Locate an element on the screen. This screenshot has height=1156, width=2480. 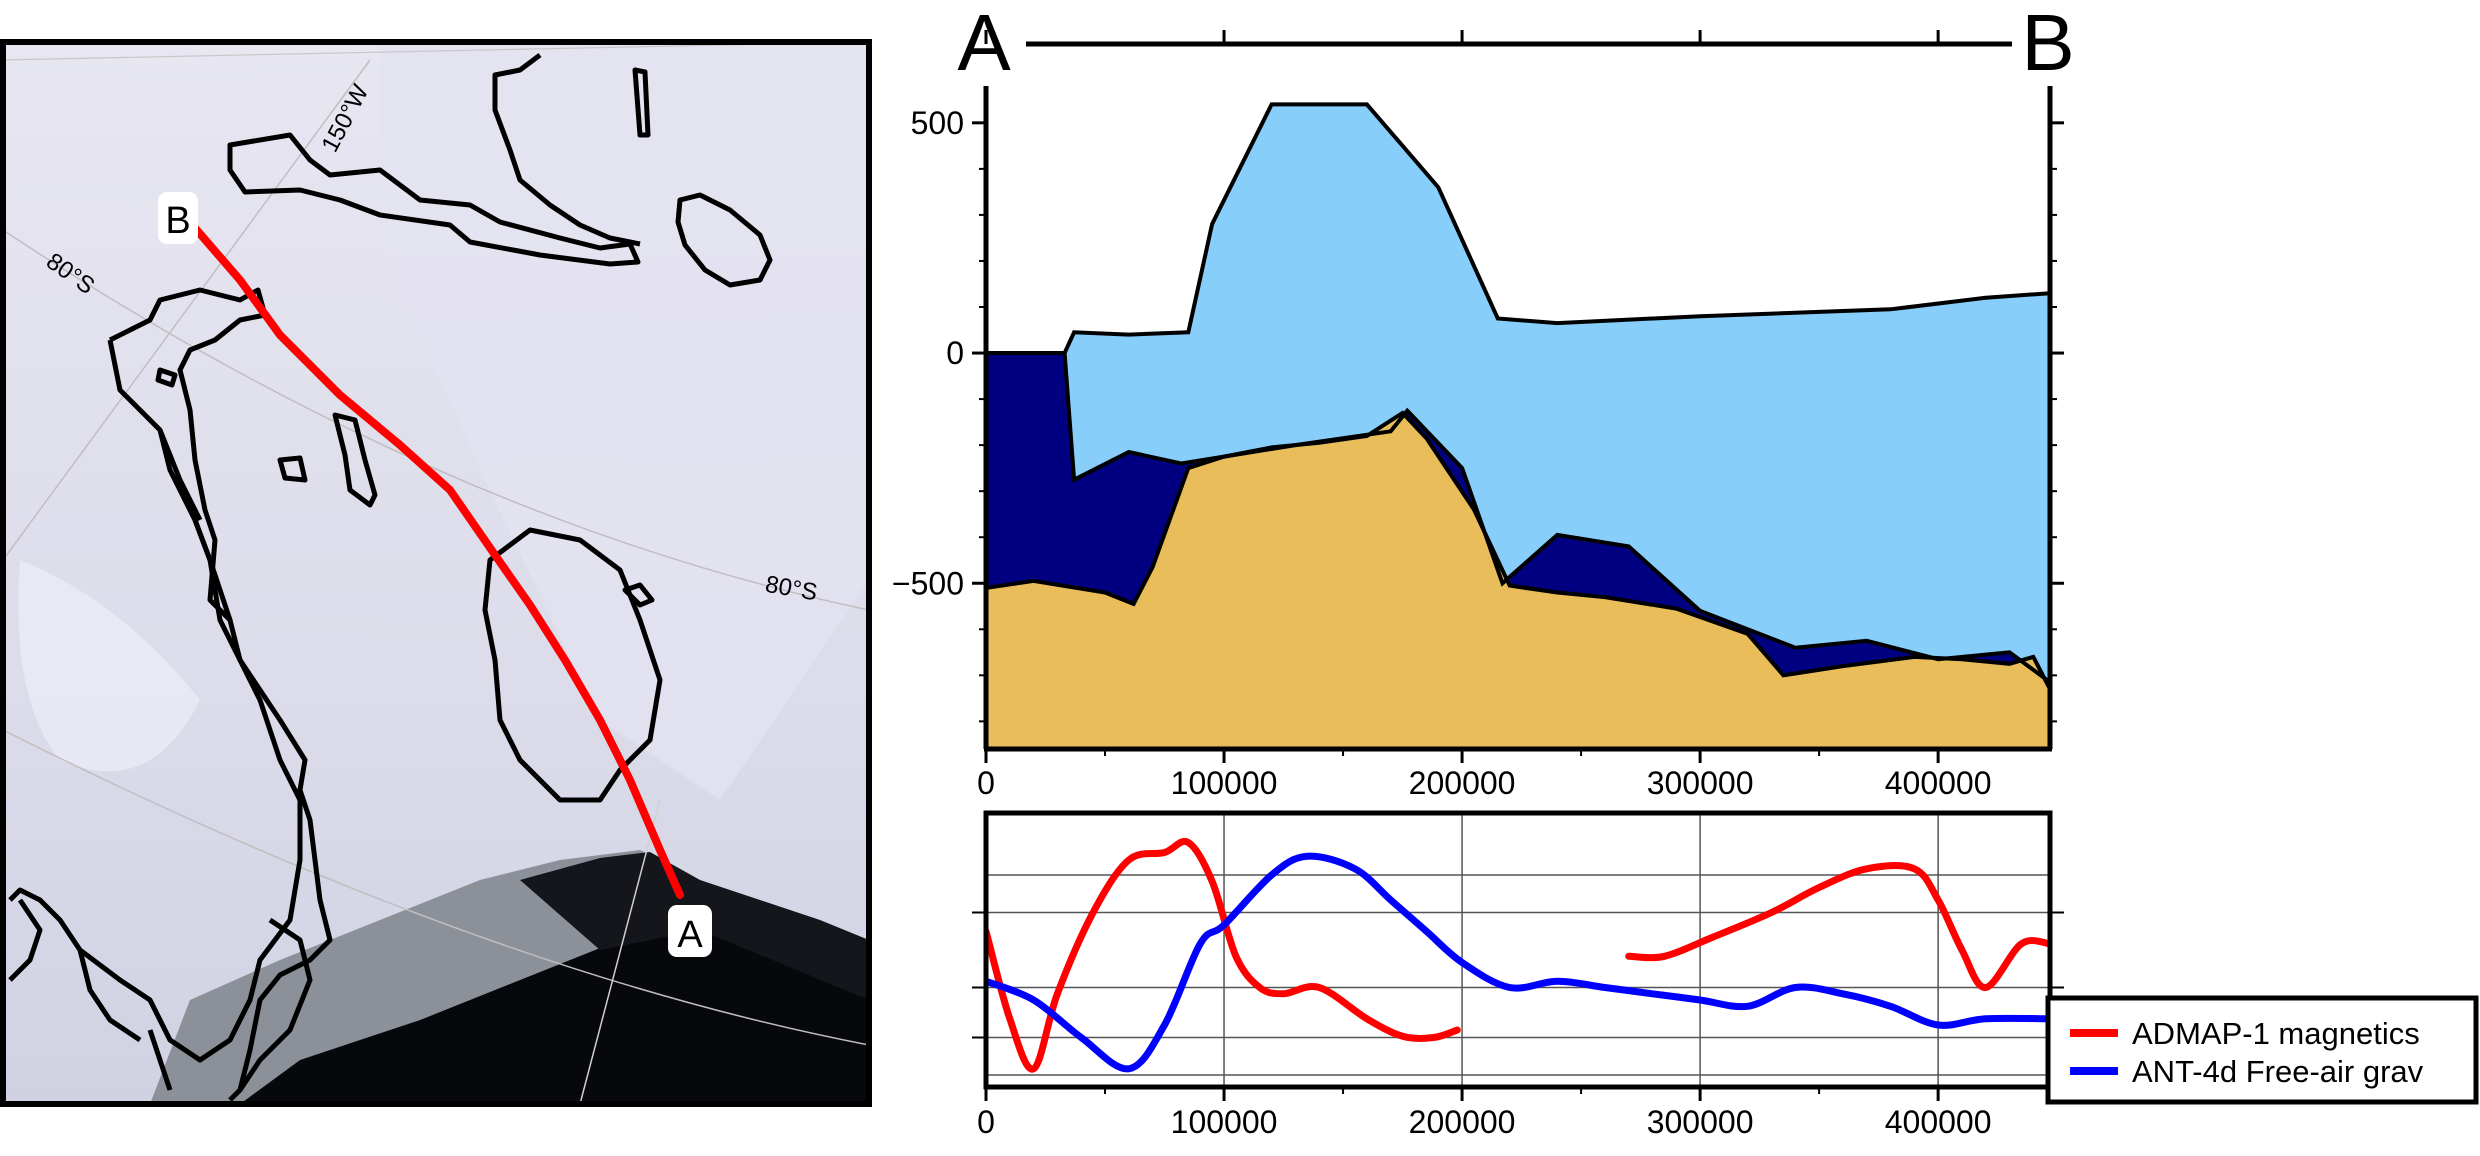
map-point-a: A is located at coordinates (690, 931).